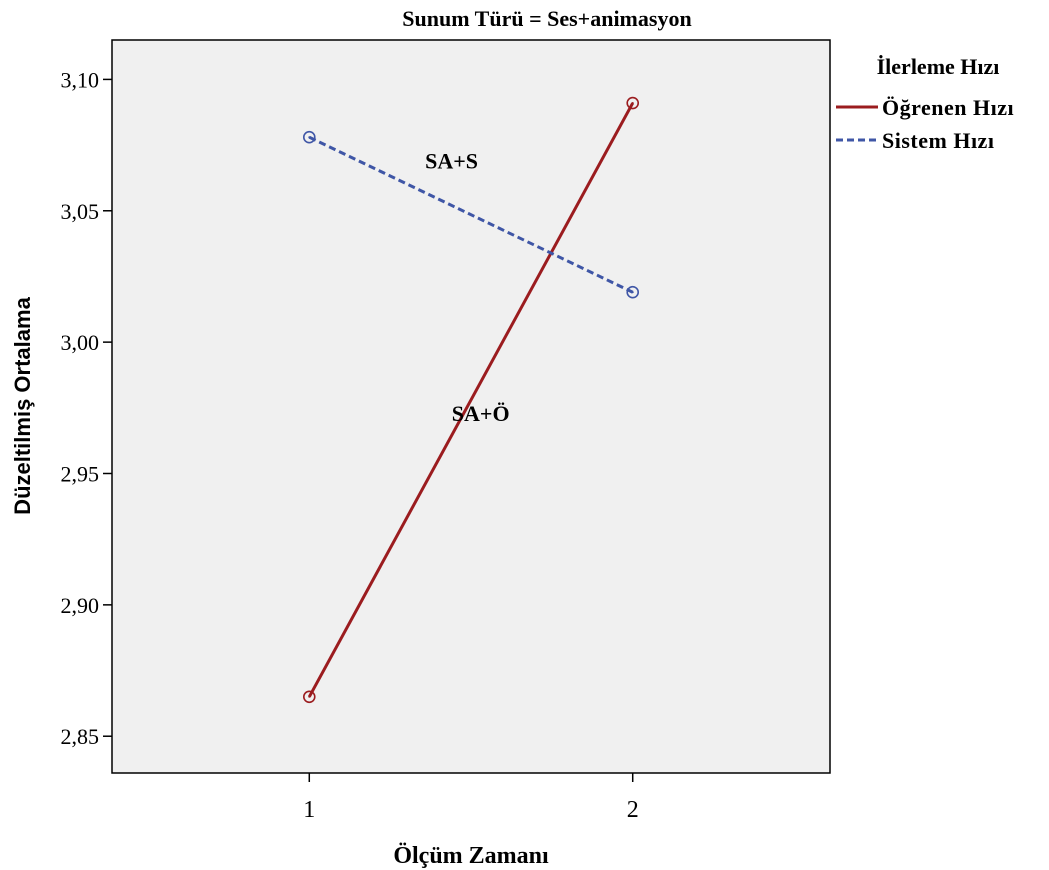 The image size is (1049, 870). Describe the element at coordinates (633, 810) in the screenshot. I see `x-tick-label: 2` at that location.